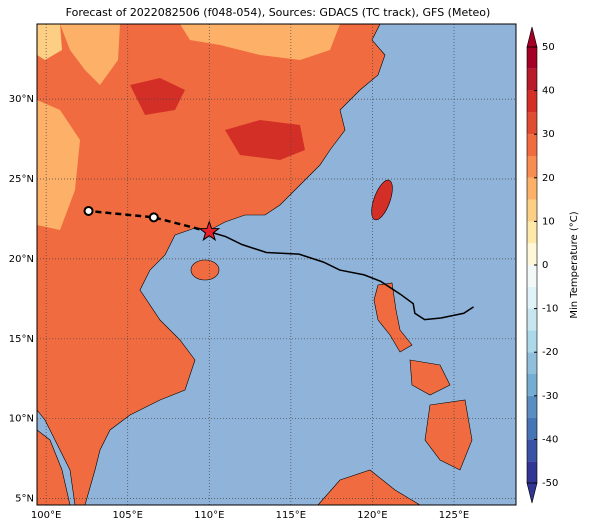  I want to click on hainan, so click(205, 270).